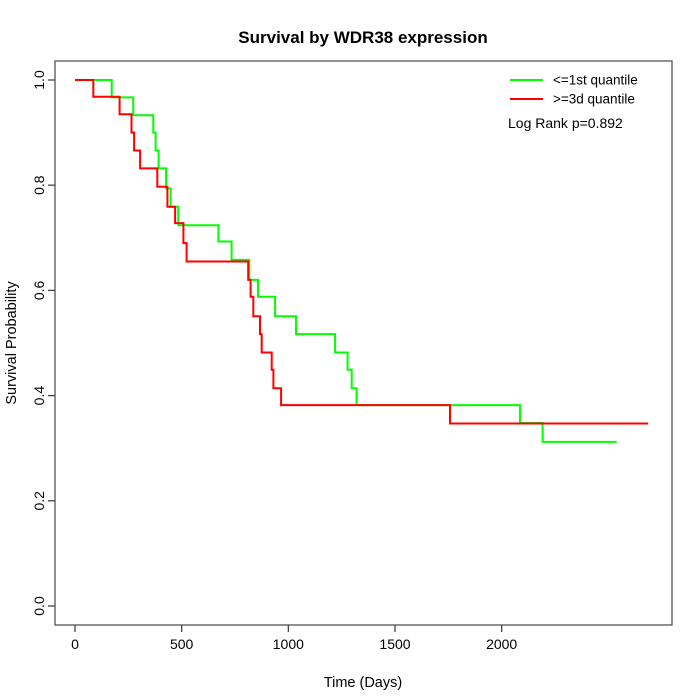  I want to click on log-rank-pvalue: Log Rank p=0.892, so click(565, 123).